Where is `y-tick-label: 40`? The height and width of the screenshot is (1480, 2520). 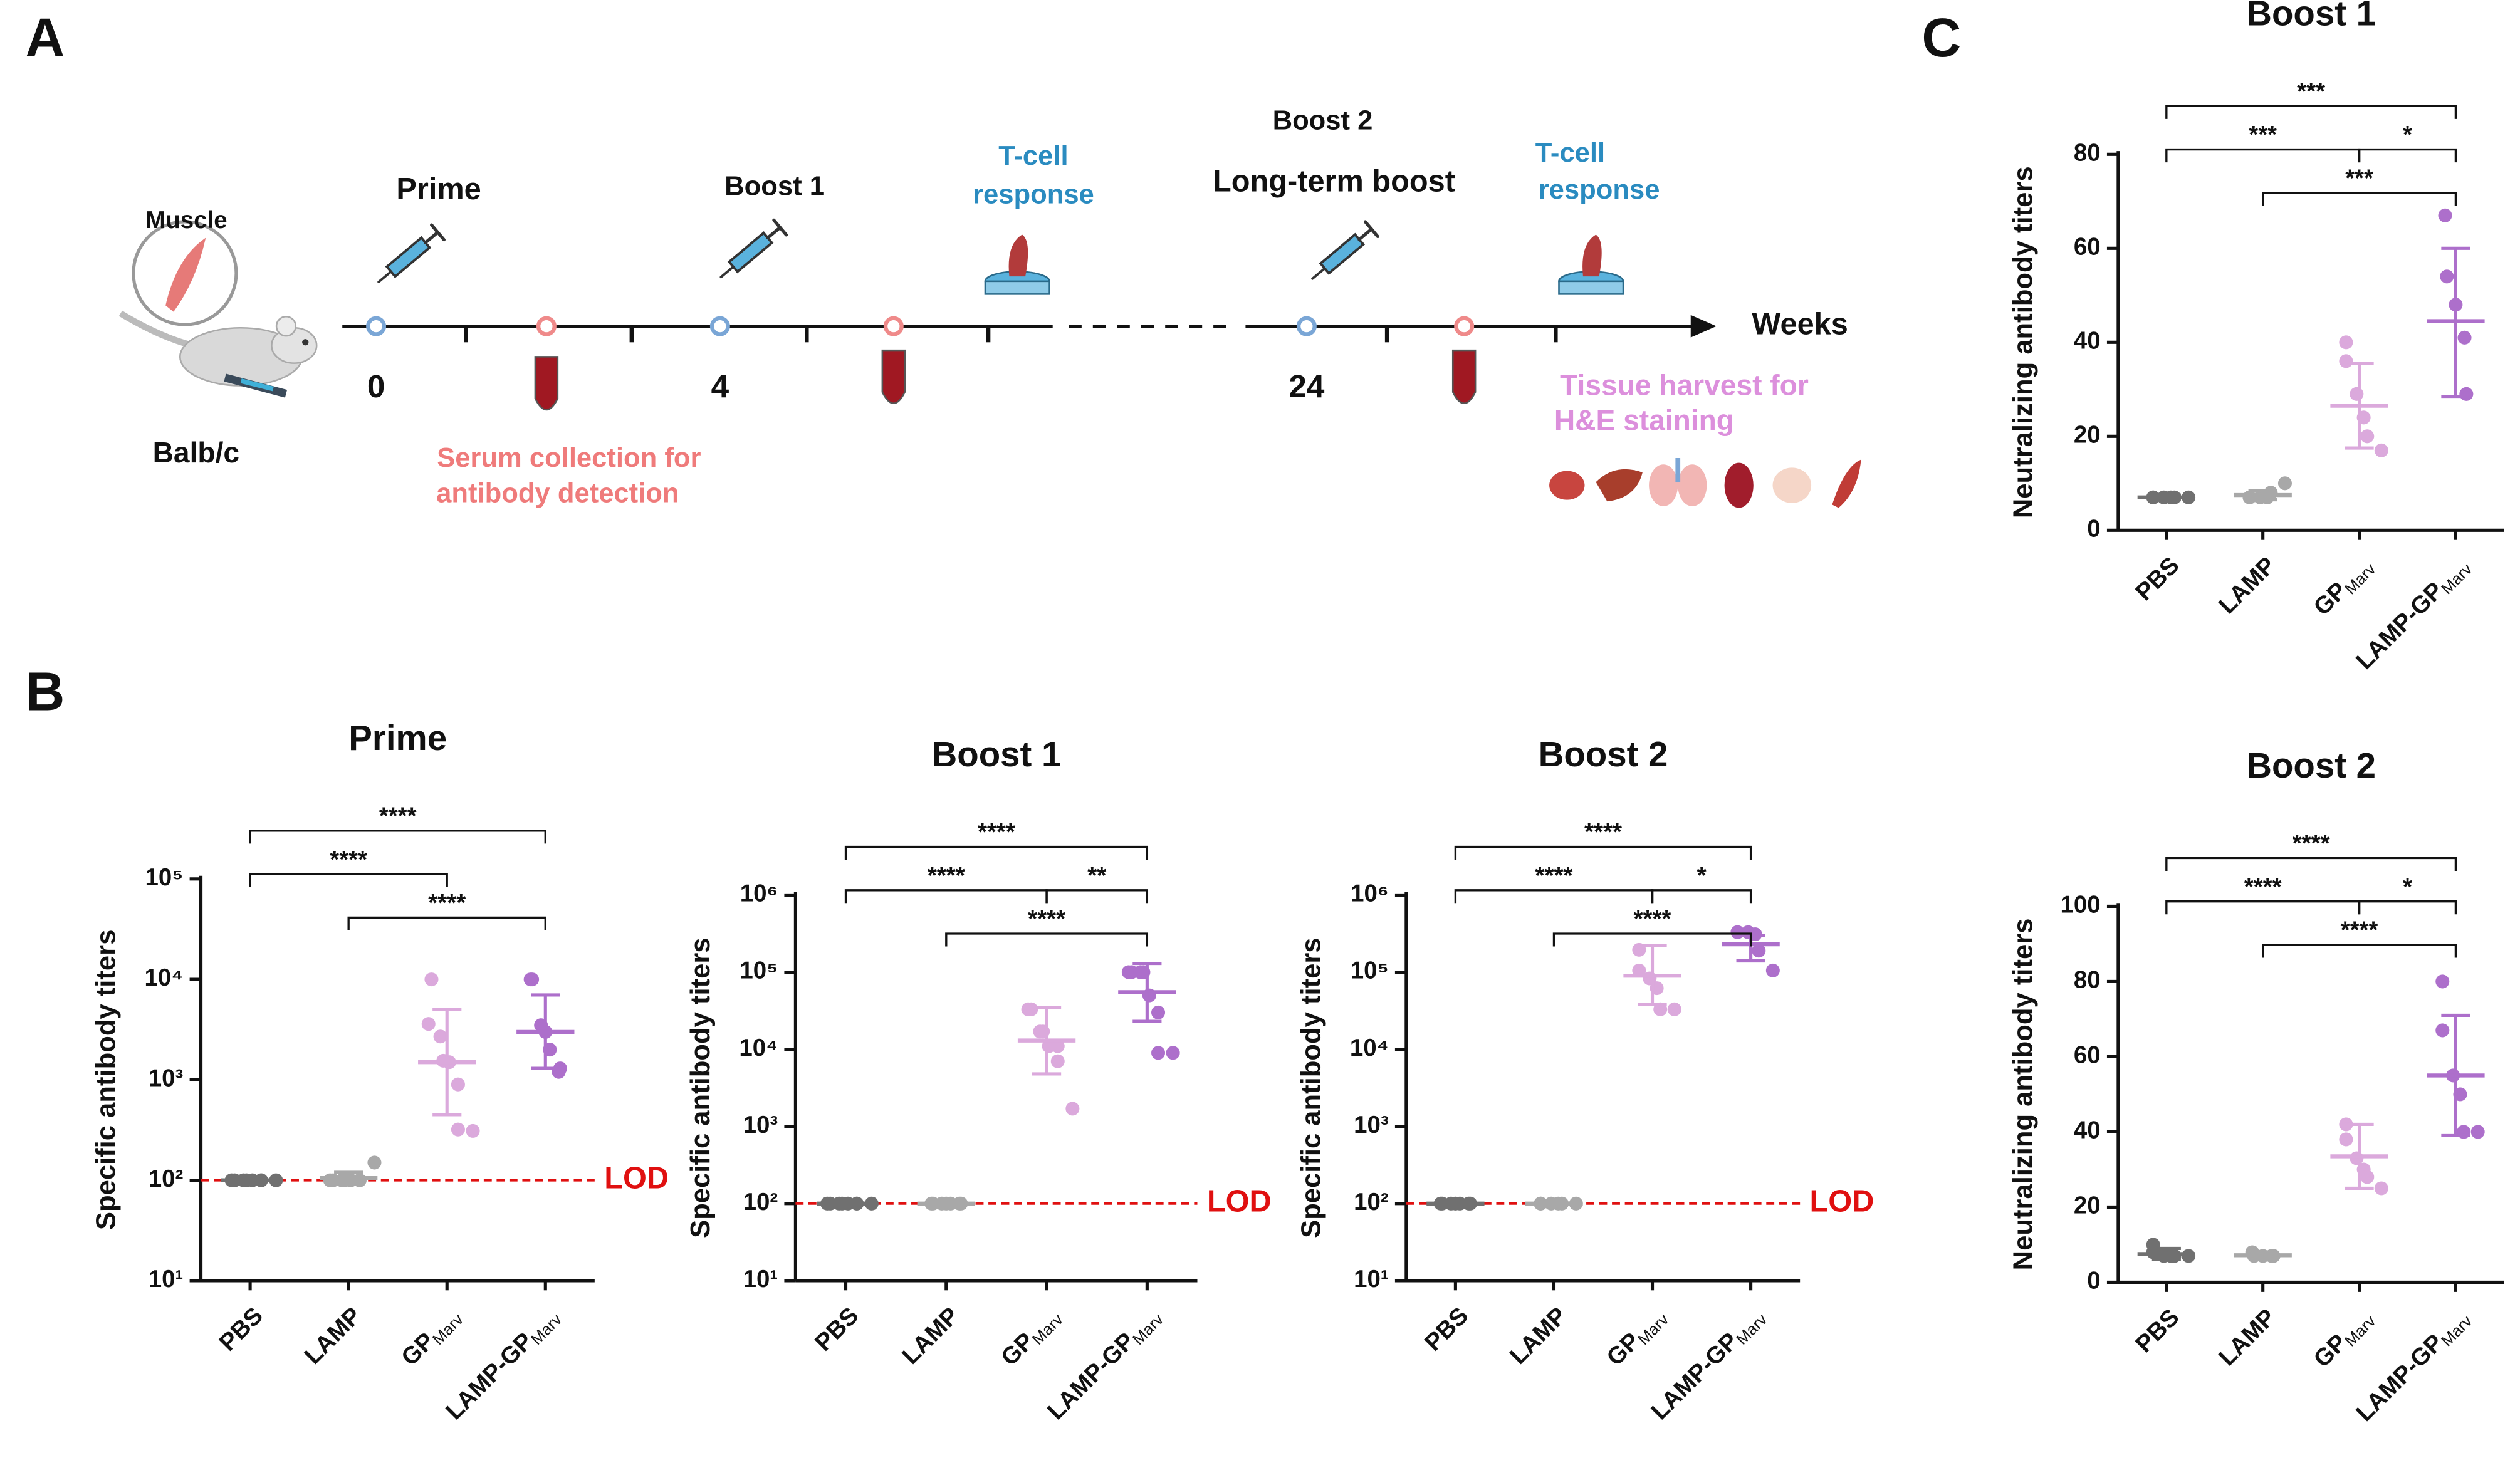 y-tick-label: 40 is located at coordinates (2087, 340).